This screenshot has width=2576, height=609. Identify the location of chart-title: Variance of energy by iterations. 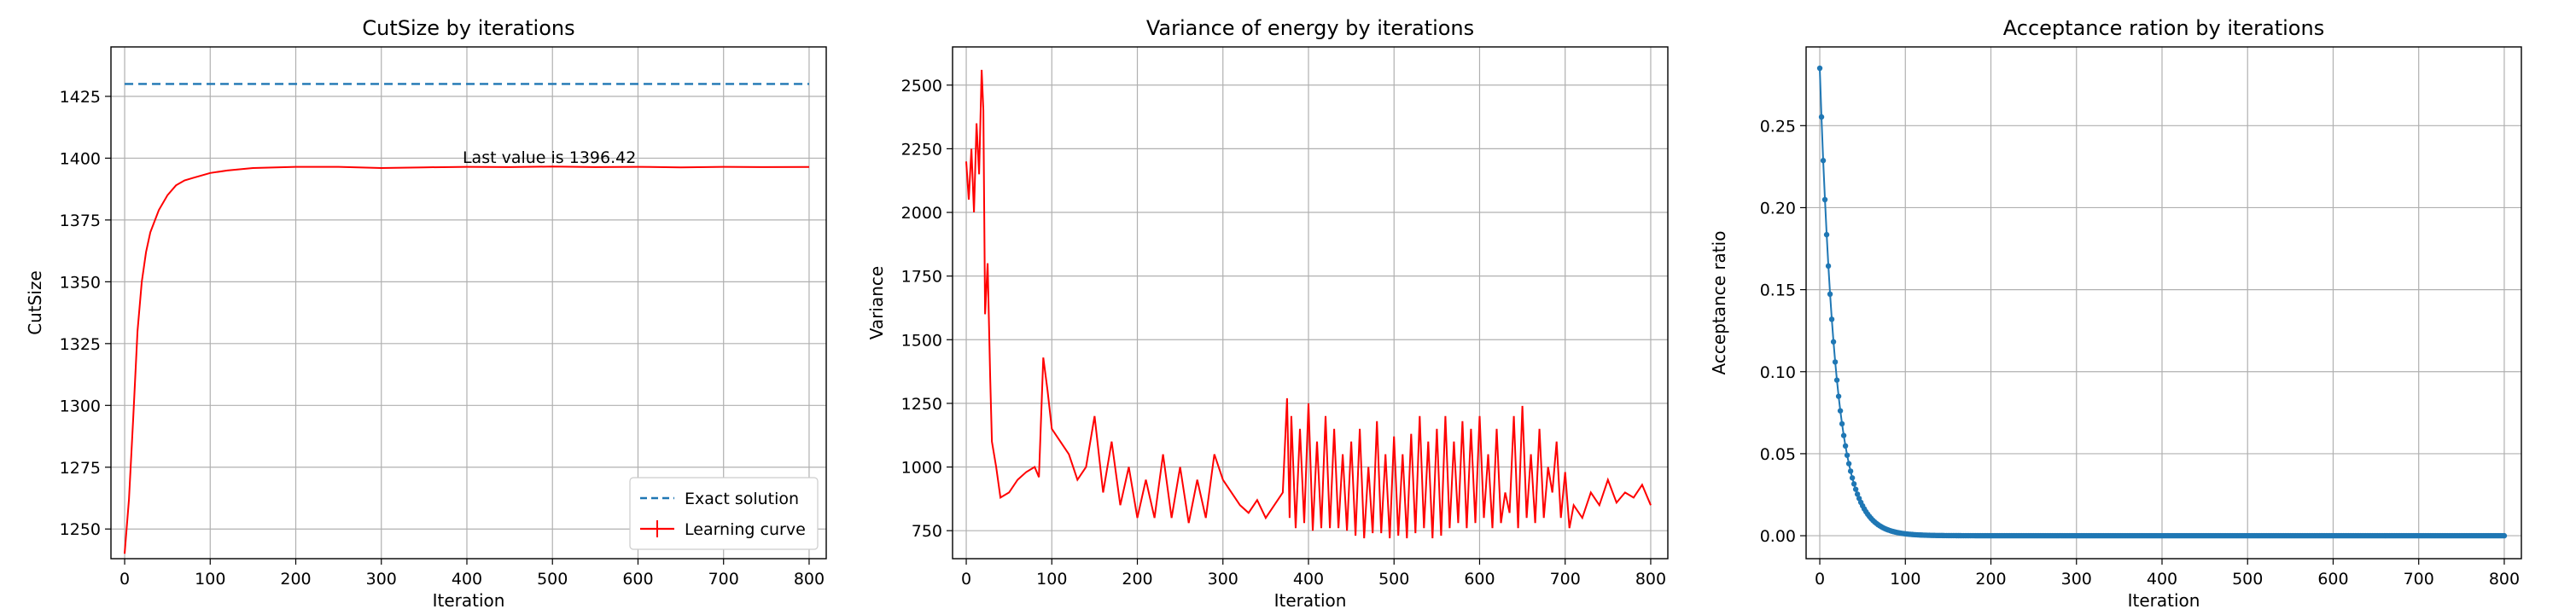
(1310, 28).